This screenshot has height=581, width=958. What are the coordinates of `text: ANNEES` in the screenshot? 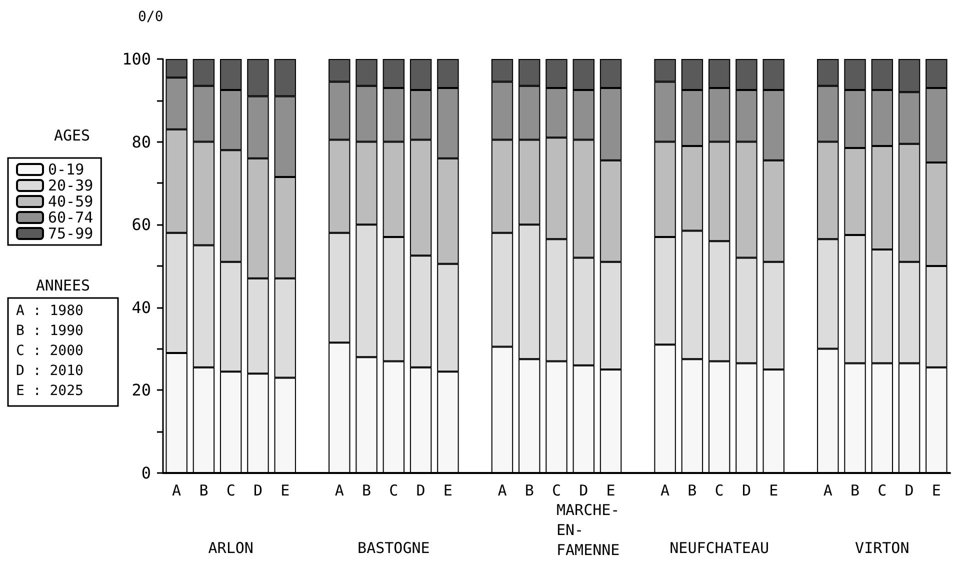 It's located at (63, 285).